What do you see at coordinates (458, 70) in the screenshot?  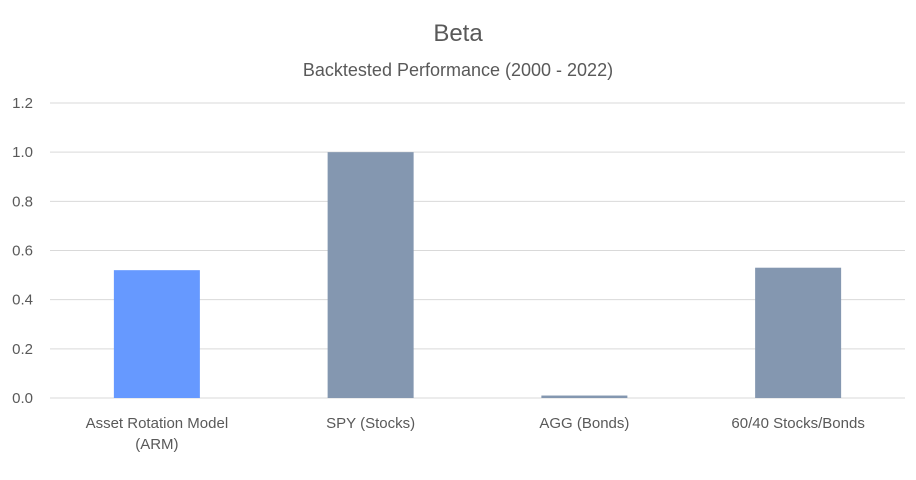 I see `chart-subtitle: Backtested Performance (2000 - 2022)` at bounding box center [458, 70].